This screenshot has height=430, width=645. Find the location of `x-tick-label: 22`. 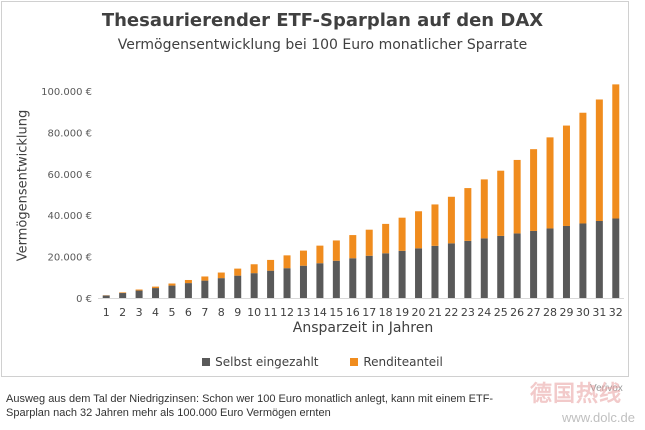

x-tick-label: 22 is located at coordinates (451, 312).